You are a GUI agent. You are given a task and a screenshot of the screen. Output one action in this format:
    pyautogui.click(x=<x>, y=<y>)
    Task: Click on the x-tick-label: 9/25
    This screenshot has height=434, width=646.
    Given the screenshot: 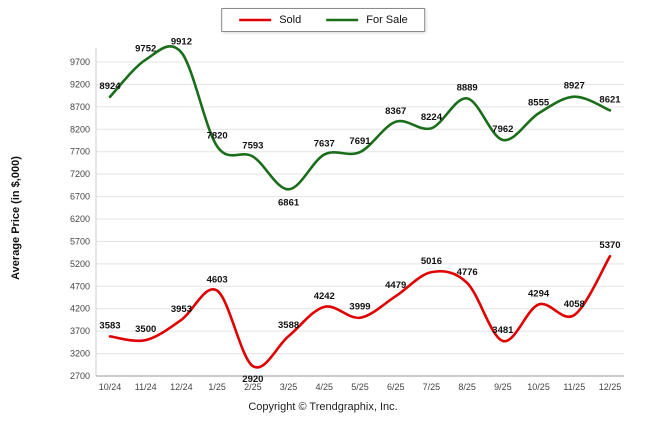 What is the action you would take?
    pyautogui.click(x=503, y=387)
    